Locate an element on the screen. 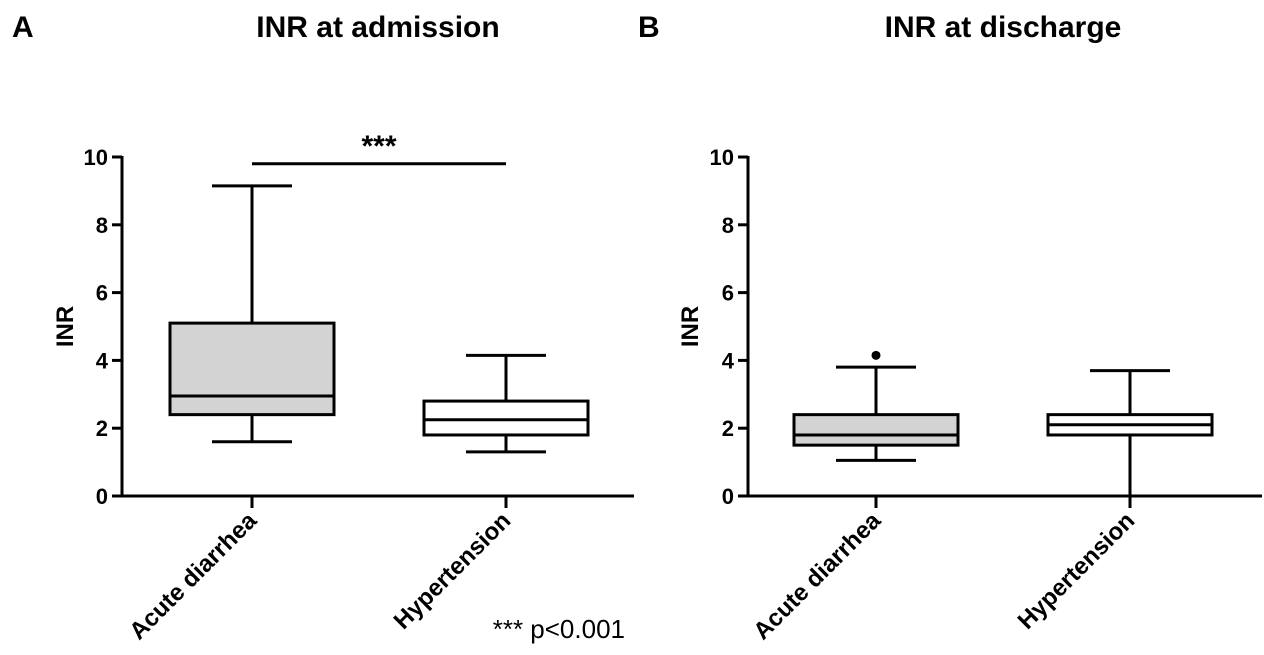 Image resolution: width=1264 pixels, height=655 pixels. panel-b-title: INR at discharge is located at coordinates (1003, 27).